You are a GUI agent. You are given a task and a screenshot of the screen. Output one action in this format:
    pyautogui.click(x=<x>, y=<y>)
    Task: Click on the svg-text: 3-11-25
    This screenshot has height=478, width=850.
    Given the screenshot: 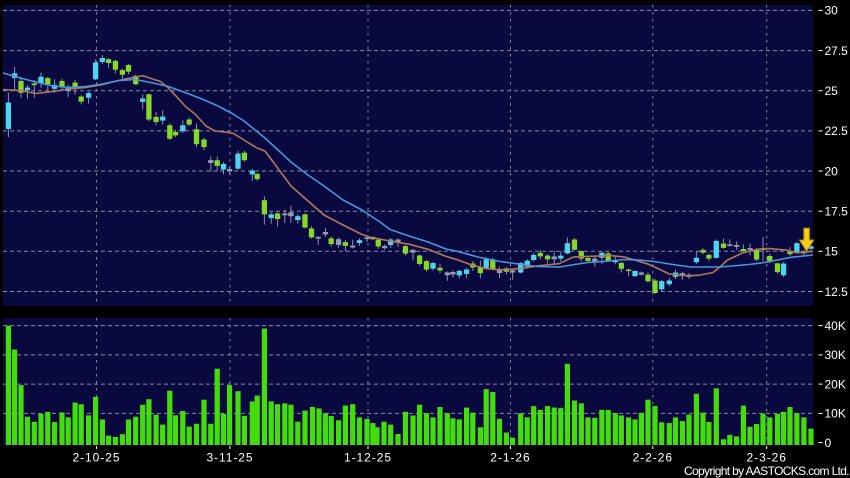 What is the action you would take?
    pyautogui.click(x=229, y=458)
    